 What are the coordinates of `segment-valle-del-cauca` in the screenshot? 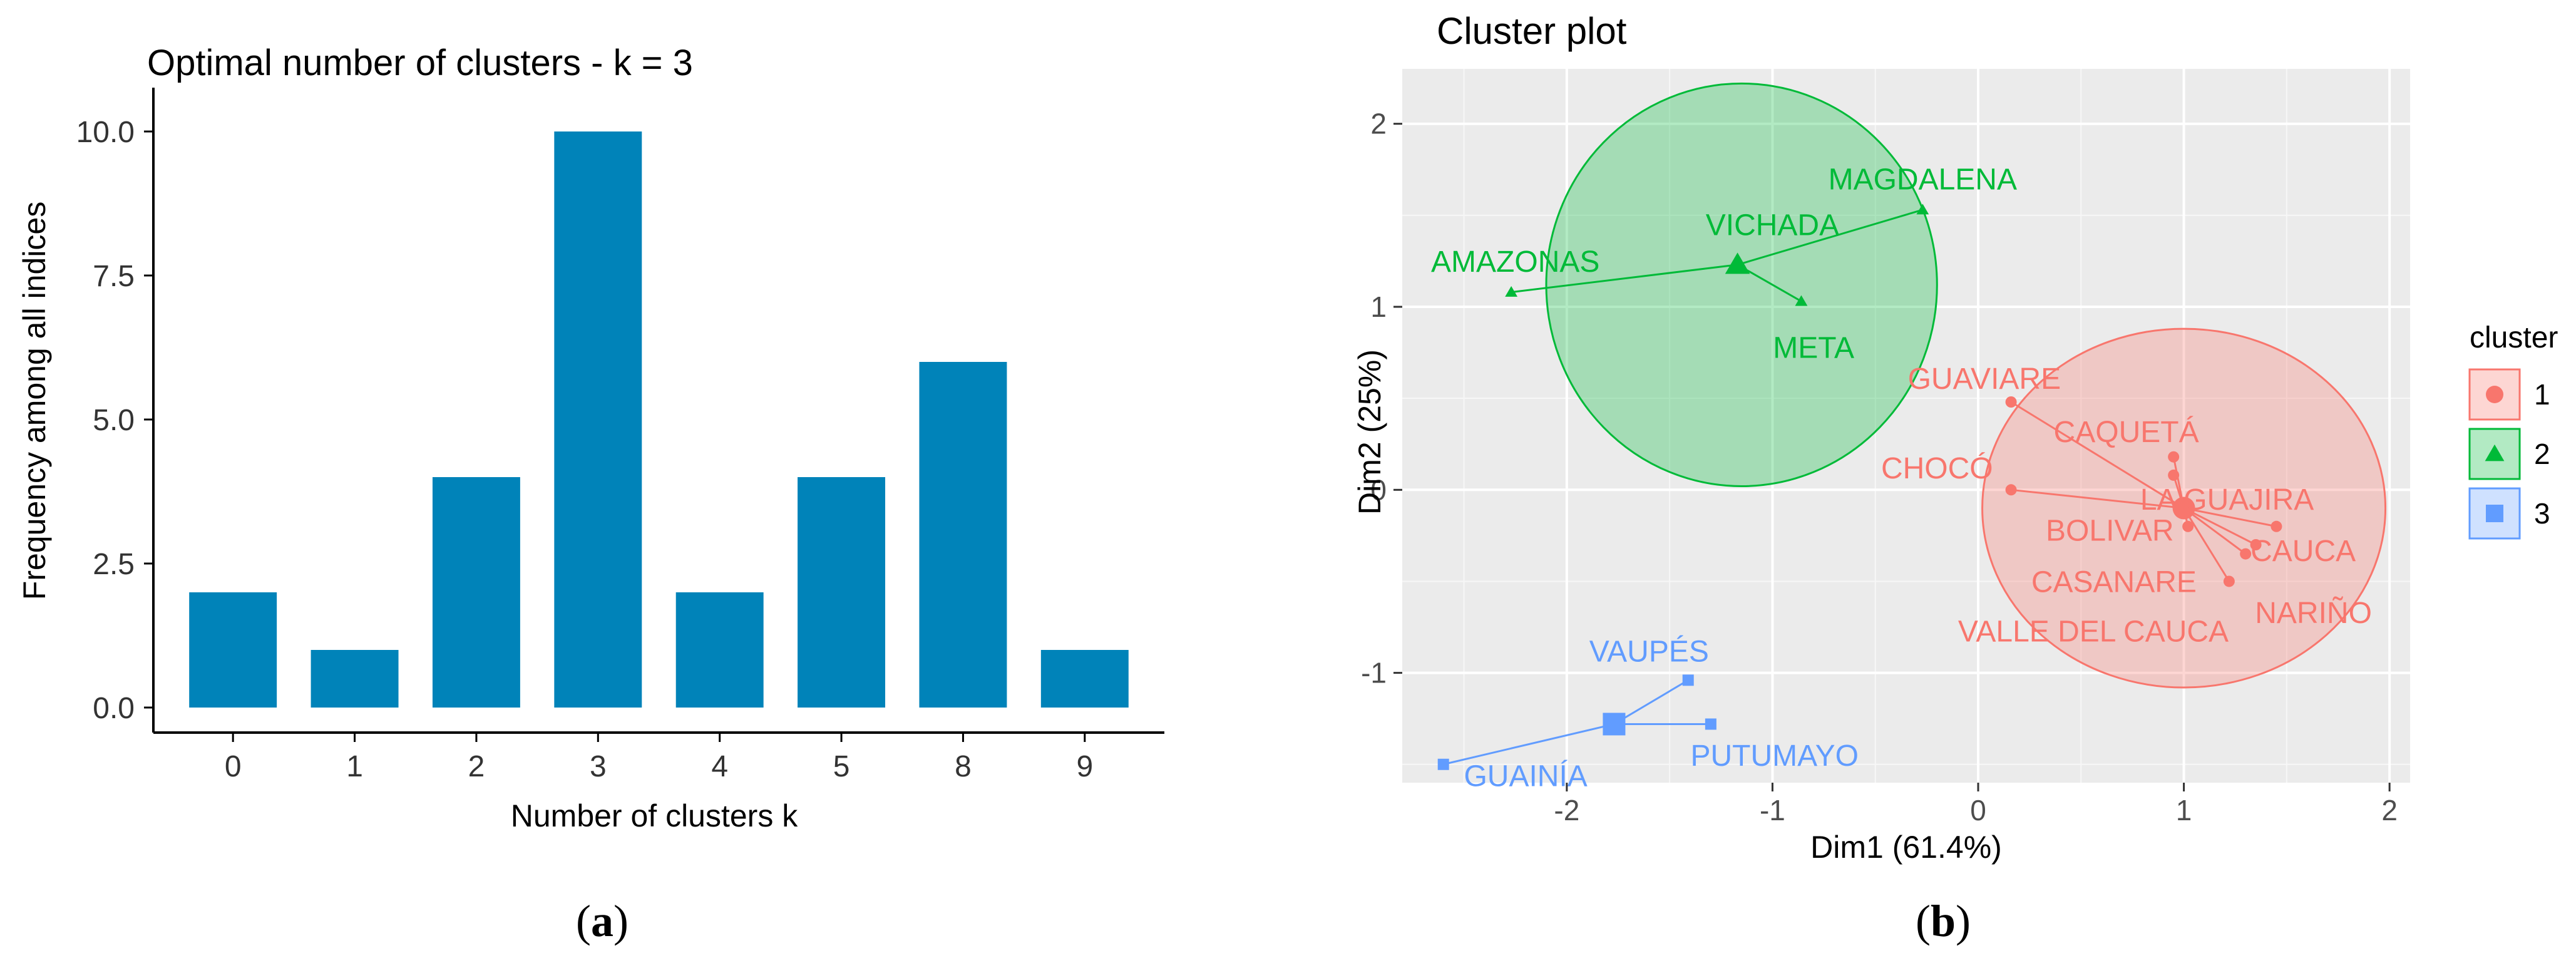 It's located at (2215, 531).